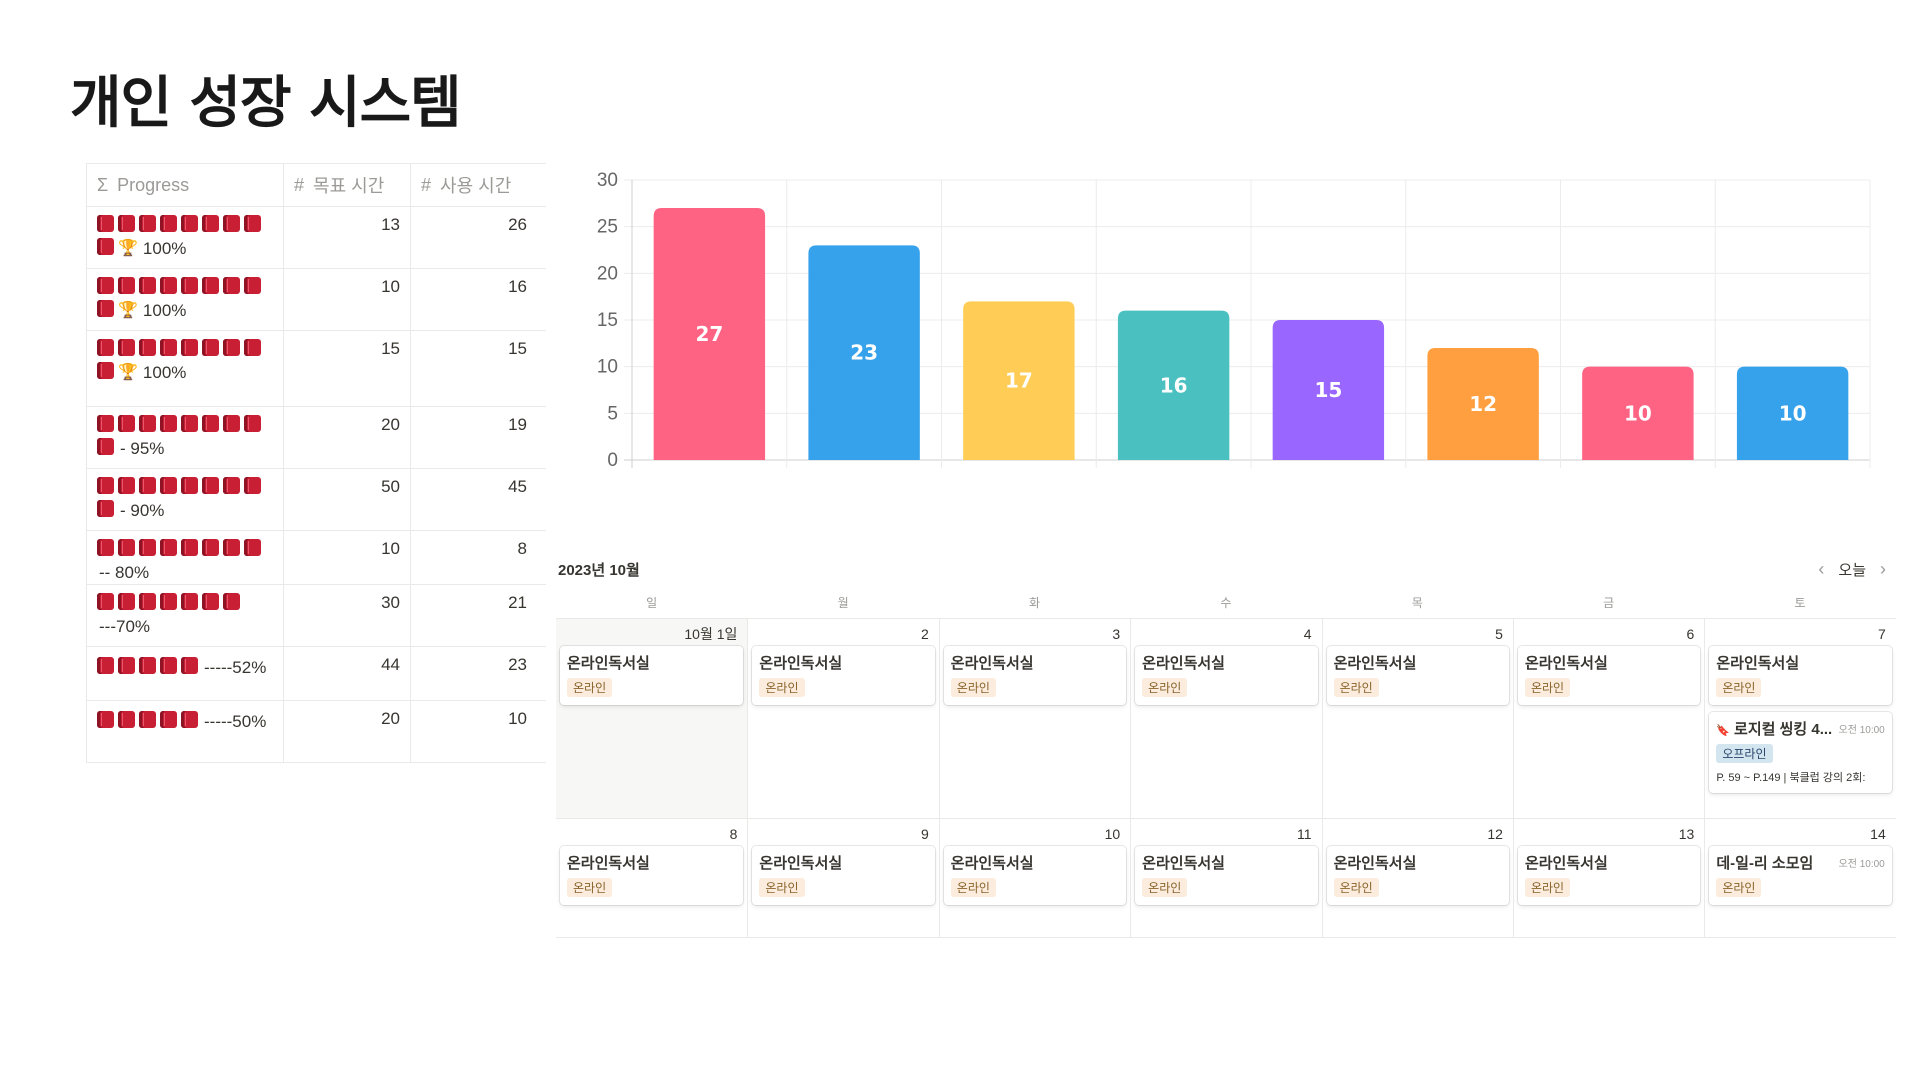 This screenshot has width=1920, height=1080. I want to click on calendar-day: 2 온라인독서실 온라인, so click(842, 718).